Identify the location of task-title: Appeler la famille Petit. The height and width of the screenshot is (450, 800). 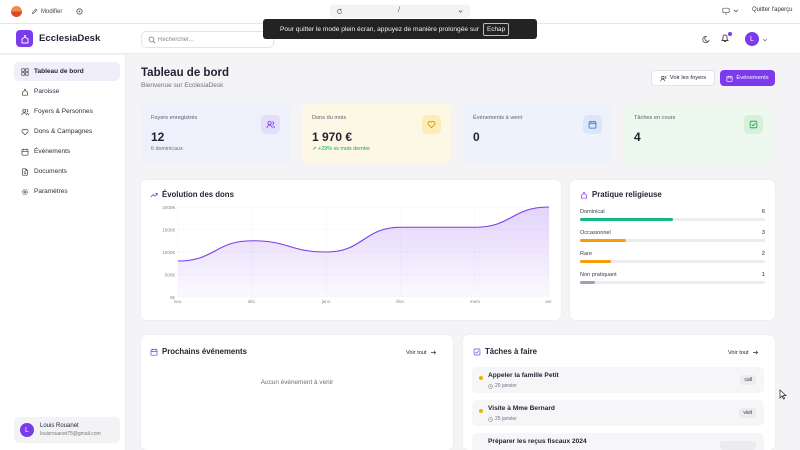
(523, 375).